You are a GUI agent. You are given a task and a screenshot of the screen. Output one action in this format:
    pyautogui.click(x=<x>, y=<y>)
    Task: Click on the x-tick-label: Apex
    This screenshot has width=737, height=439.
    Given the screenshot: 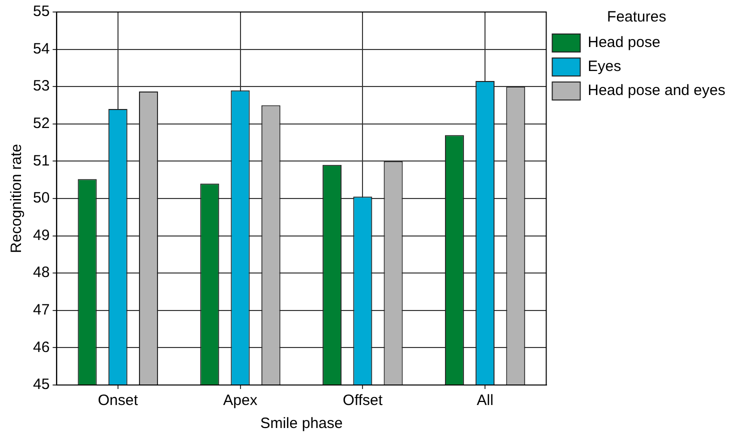 What is the action you would take?
    pyautogui.click(x=240, y=401)
    